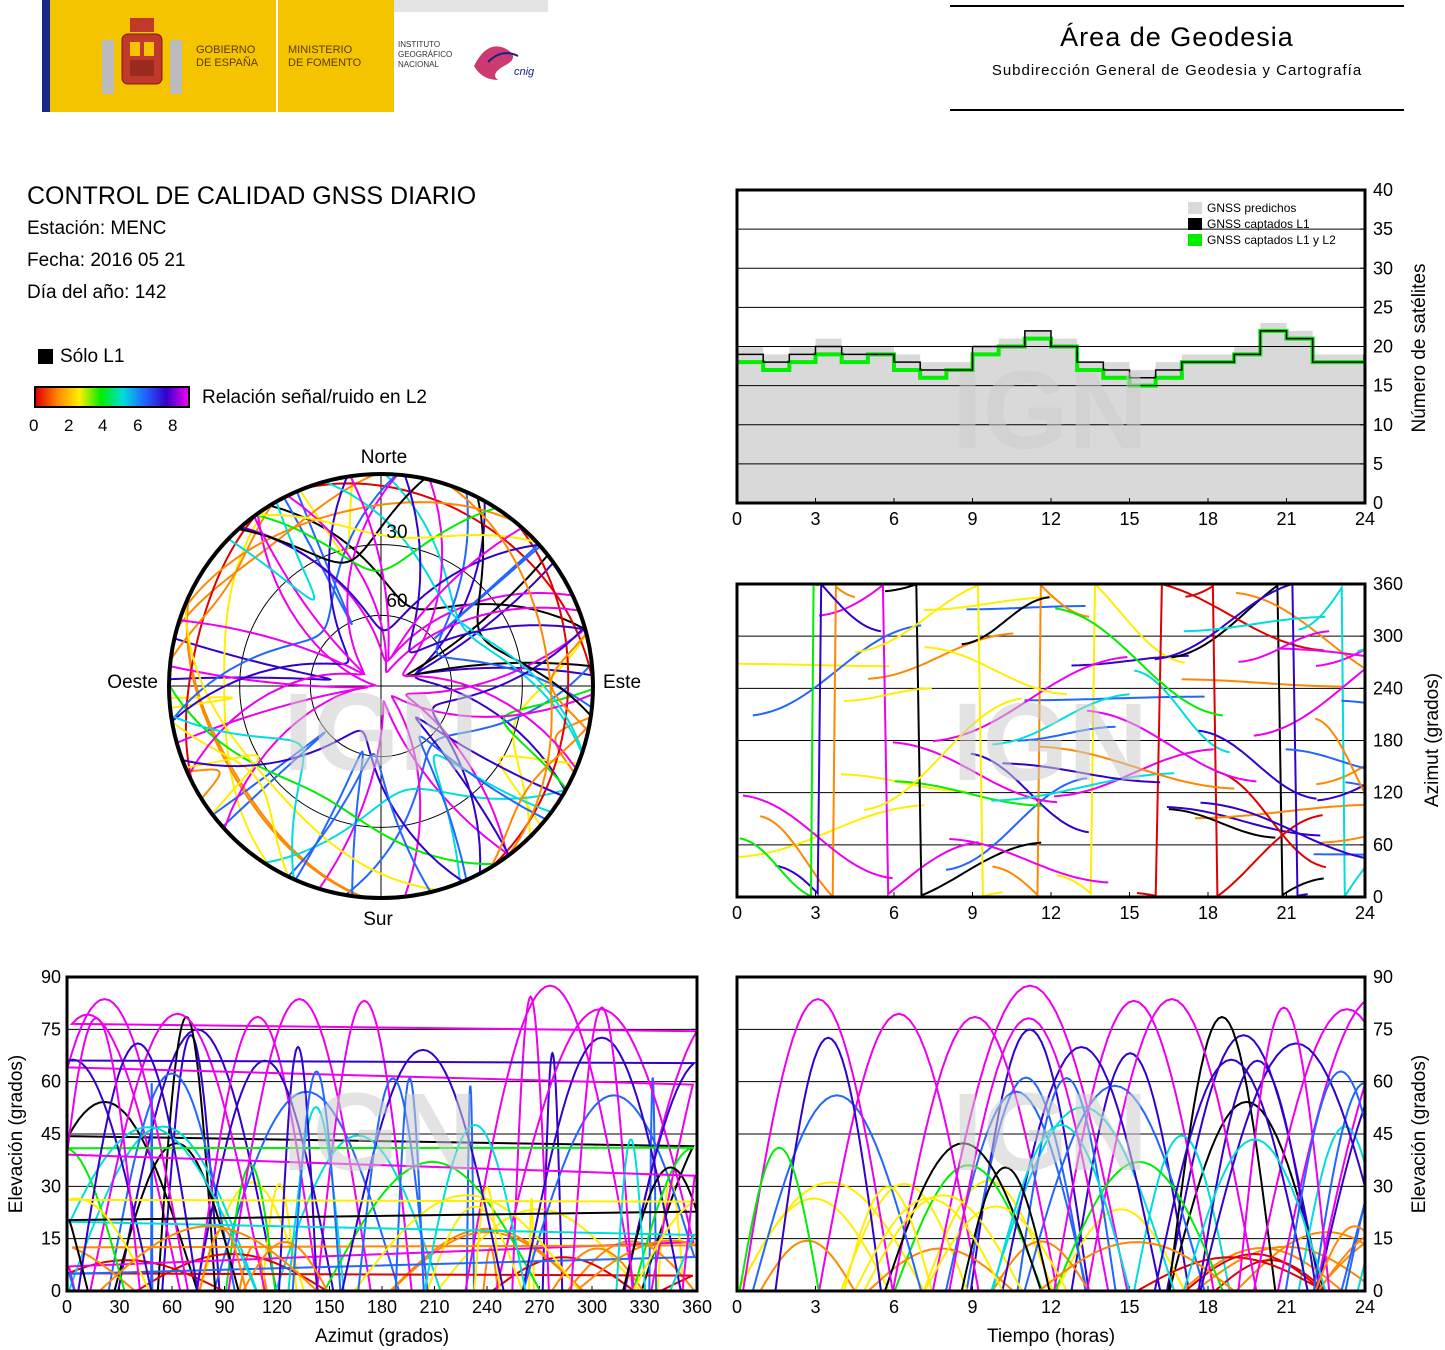 Image resolution: width=1445 pixels, height=1350 pixels. What do you see at coordinates (92, 356) in the screenshot?
I see `l1-only-label: Sólo L1` at bounding box center [92, 356].